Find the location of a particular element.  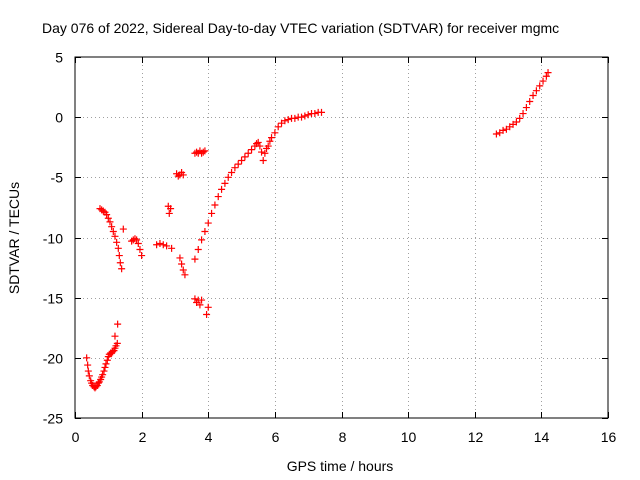

y-tick-label: -5 is located at coordinates (57, 178).